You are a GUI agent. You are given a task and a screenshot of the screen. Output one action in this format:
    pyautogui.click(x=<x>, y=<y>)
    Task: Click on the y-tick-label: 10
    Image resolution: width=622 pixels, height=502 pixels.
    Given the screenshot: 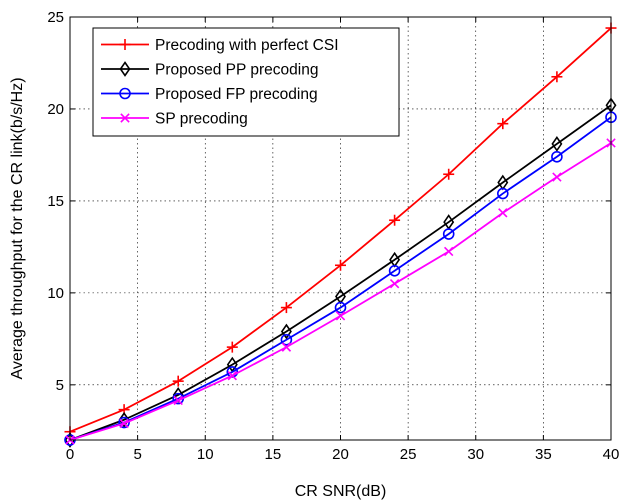 What is the action you would take?
    pyautogui.click(x=55, y=293)
    